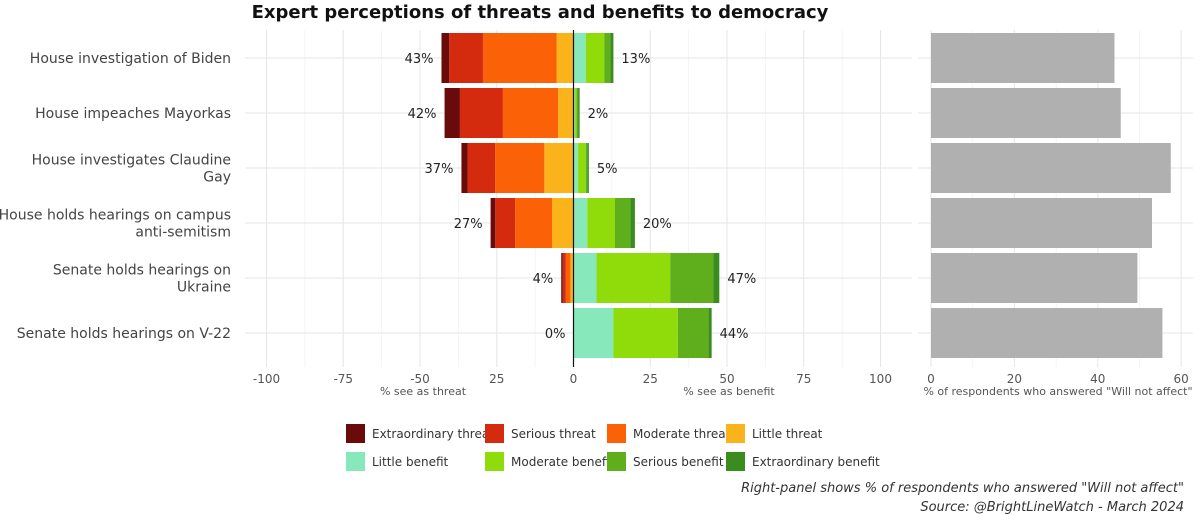 This screenshot has width=1200, height=514. Describe the element at coordinates (343, 379) in the screenshot. I see `left-tick-label: -75` at that location.